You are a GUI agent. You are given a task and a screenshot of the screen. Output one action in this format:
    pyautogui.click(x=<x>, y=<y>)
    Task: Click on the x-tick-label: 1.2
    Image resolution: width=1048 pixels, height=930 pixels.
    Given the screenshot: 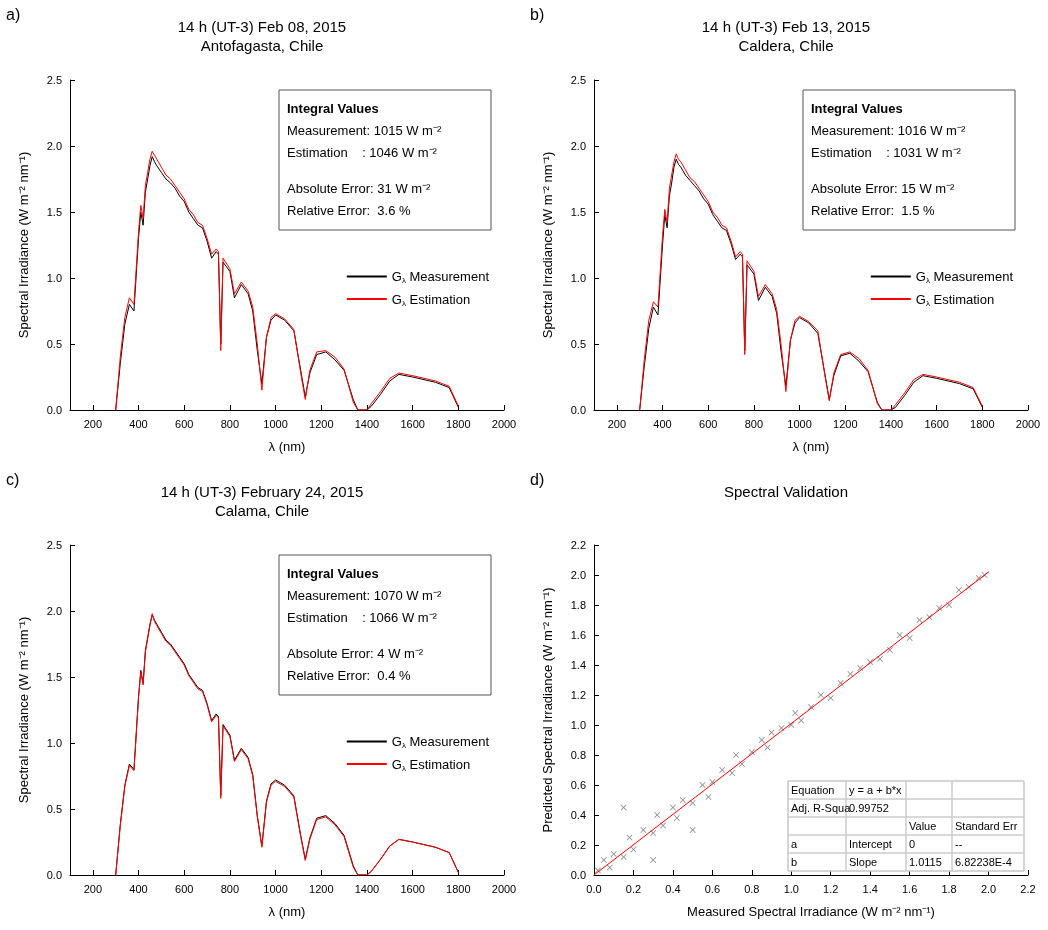 What is the action you would take?
    pyautogui.click(x=831, y=888)
    